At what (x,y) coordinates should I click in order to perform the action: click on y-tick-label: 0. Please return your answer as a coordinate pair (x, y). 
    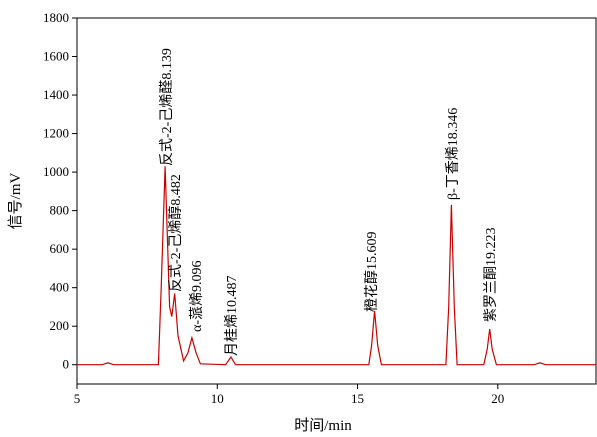
    Looking at the image, I should click on (66, 364).